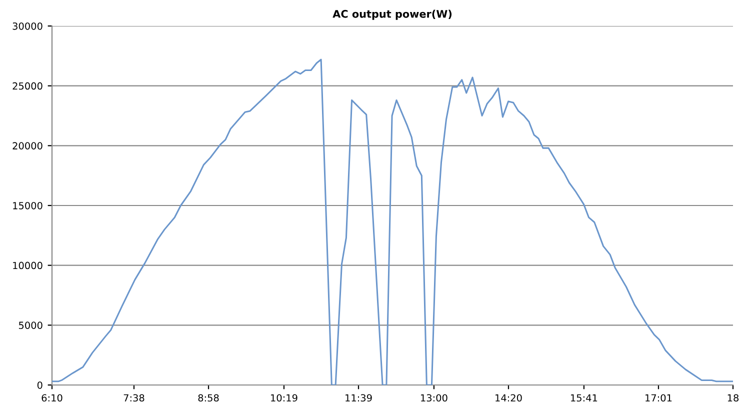  What do you see at coordinates (30, 325) in the screenshot?
I see `y-tick-label: 5000` at bounding box center [30, 325].